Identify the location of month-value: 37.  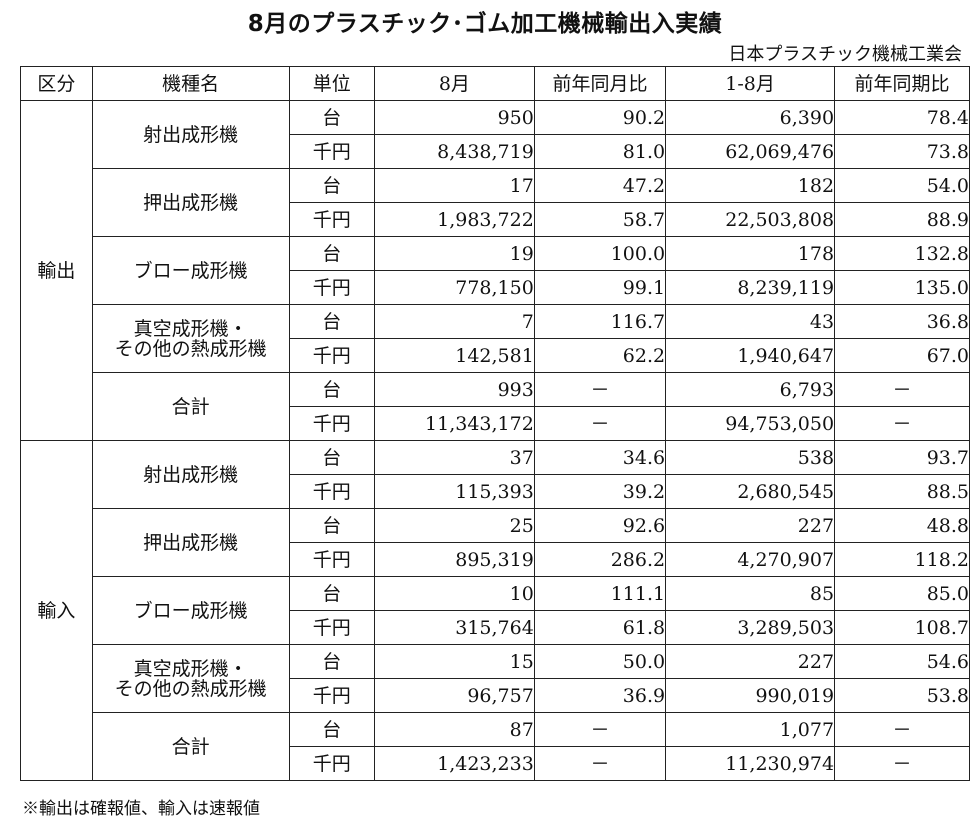
(454, 457).